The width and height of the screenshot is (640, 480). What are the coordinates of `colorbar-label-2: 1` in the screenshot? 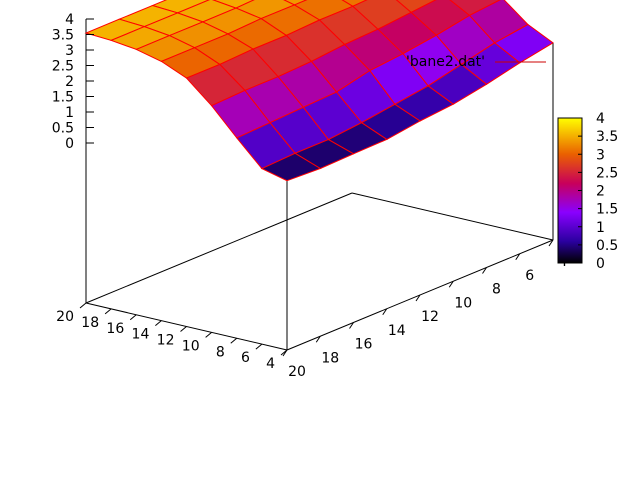 It's located at (600, 228).